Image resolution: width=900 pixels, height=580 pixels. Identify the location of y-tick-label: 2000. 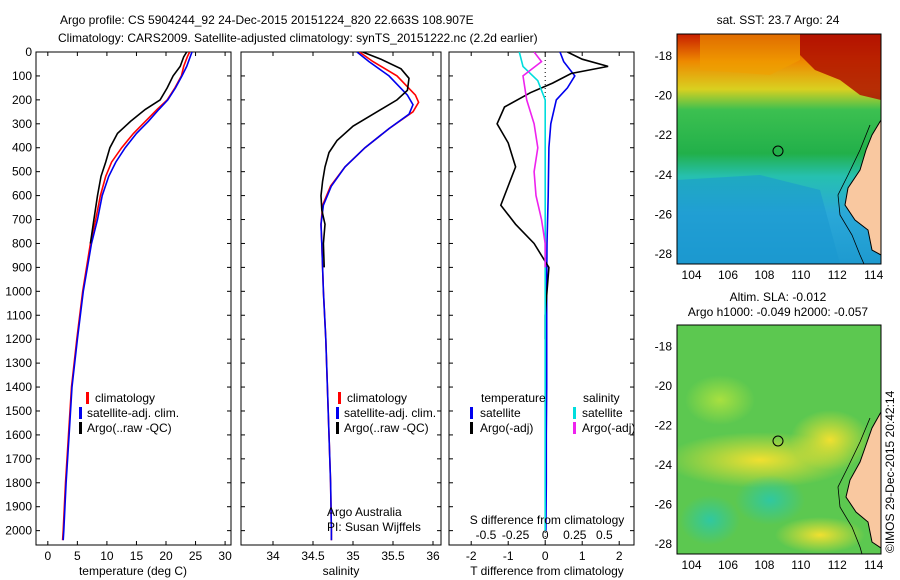
(18, 531).